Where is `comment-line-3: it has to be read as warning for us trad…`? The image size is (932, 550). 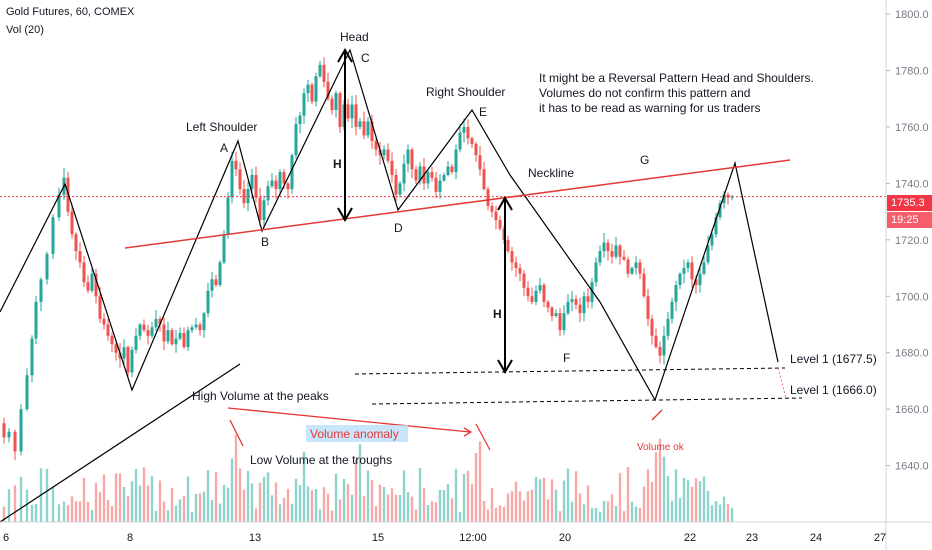
comment-line-3: it has to be read as warning for us trad… is located at coordinates (649, 108).